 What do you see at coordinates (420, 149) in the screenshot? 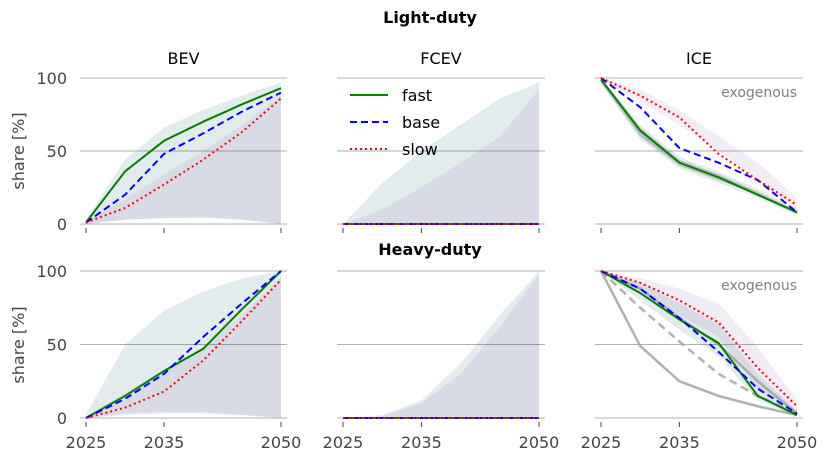
I see `legend-label-slow: slow` at bounding box center [420, 149].